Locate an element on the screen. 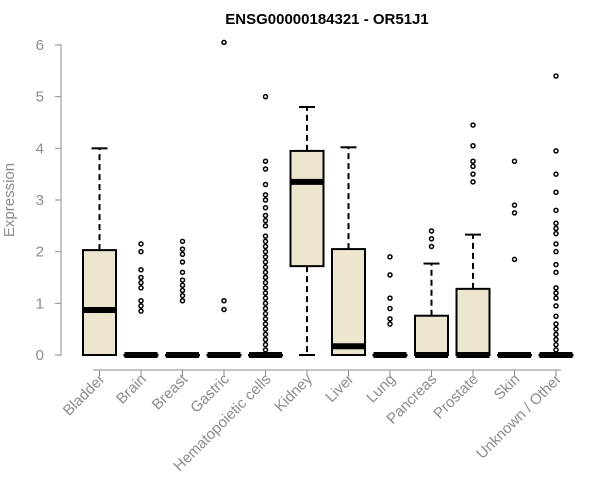  x-tick-label: Liver is located at coordinates (339, 388).